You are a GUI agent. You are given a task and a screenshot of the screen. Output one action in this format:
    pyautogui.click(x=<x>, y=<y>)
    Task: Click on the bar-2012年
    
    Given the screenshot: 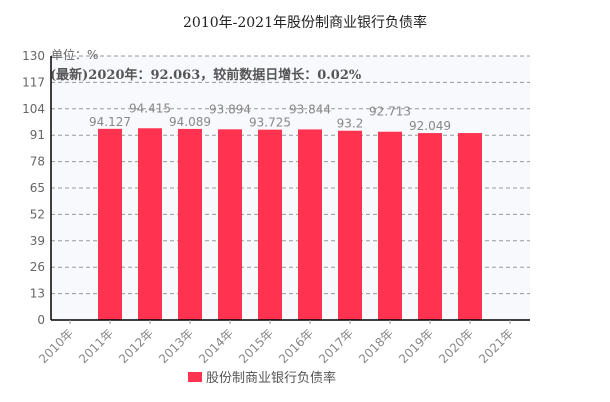 What is the action you would take?
    pyautogui.click(x=150, y=224)
    